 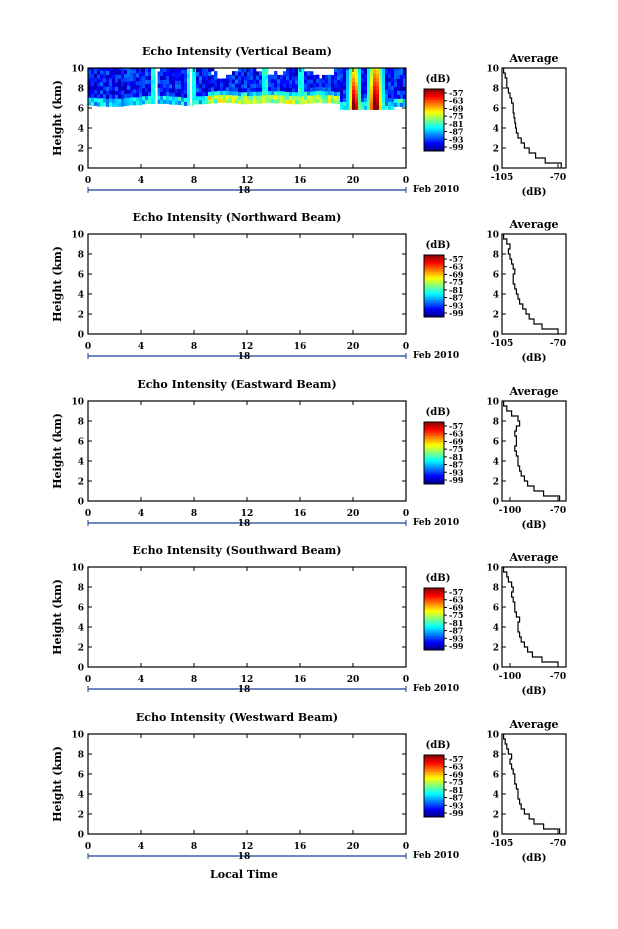 I want to click on profile-y-tick-label: 2, so click(x=496, y=483).